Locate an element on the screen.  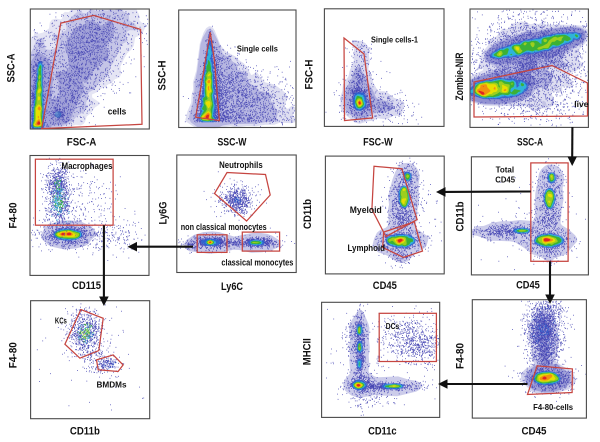
svg-text: live is located at coordinates (581, 104).